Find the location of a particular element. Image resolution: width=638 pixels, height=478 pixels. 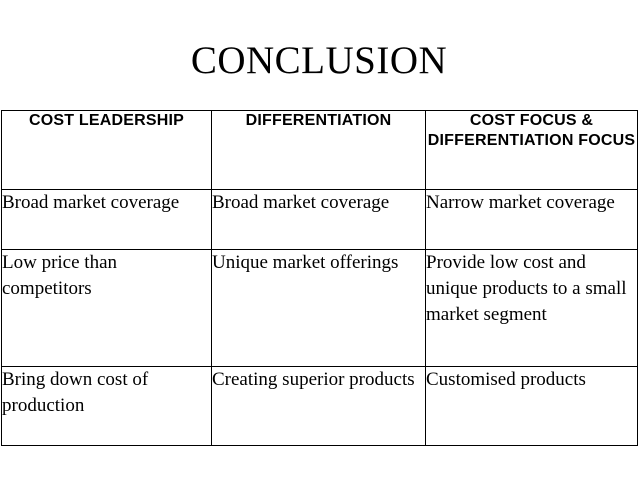

table-cell: Bring down cost of production is located at coordinates (106, 406).